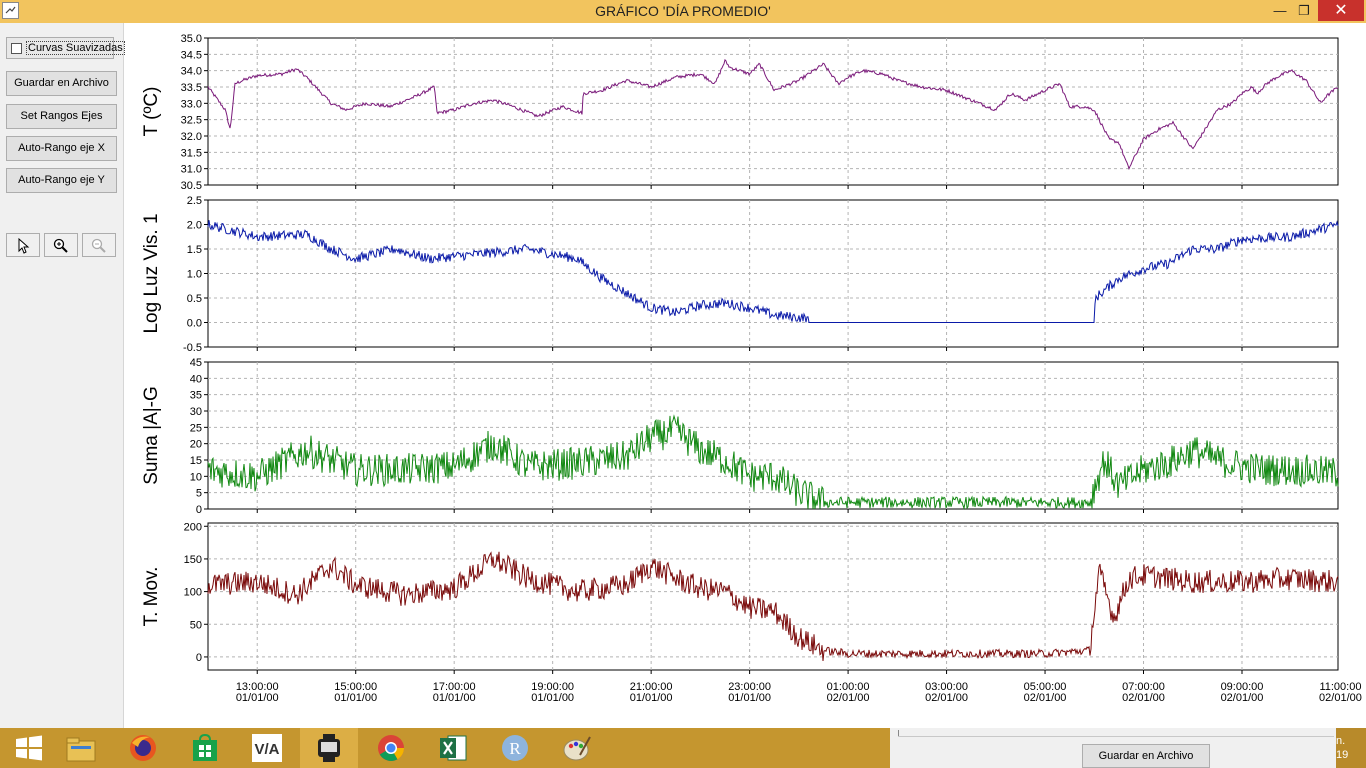 Image resolution: width=1366 pixels, height=768 pixels. Describe the element at coordinates (191, 88) in the screenshot. I see `y-tick-label: 33.5` at that location.